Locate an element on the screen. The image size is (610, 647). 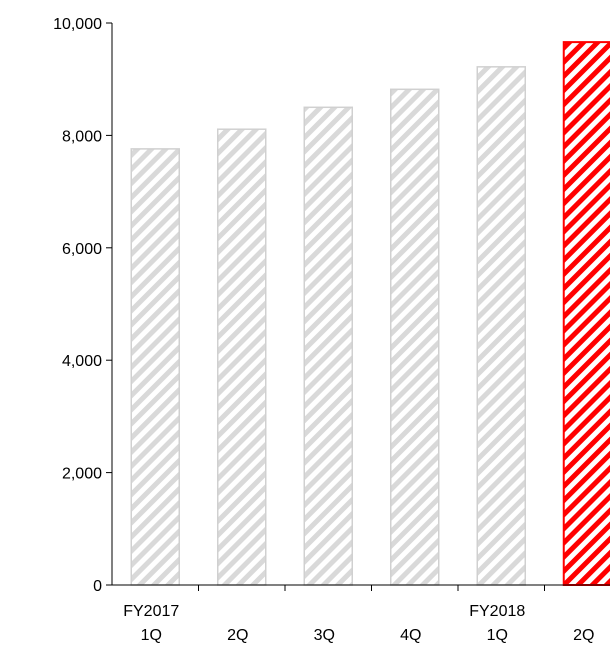
y-tick-label: 0 is located at coordinates (97, 586).